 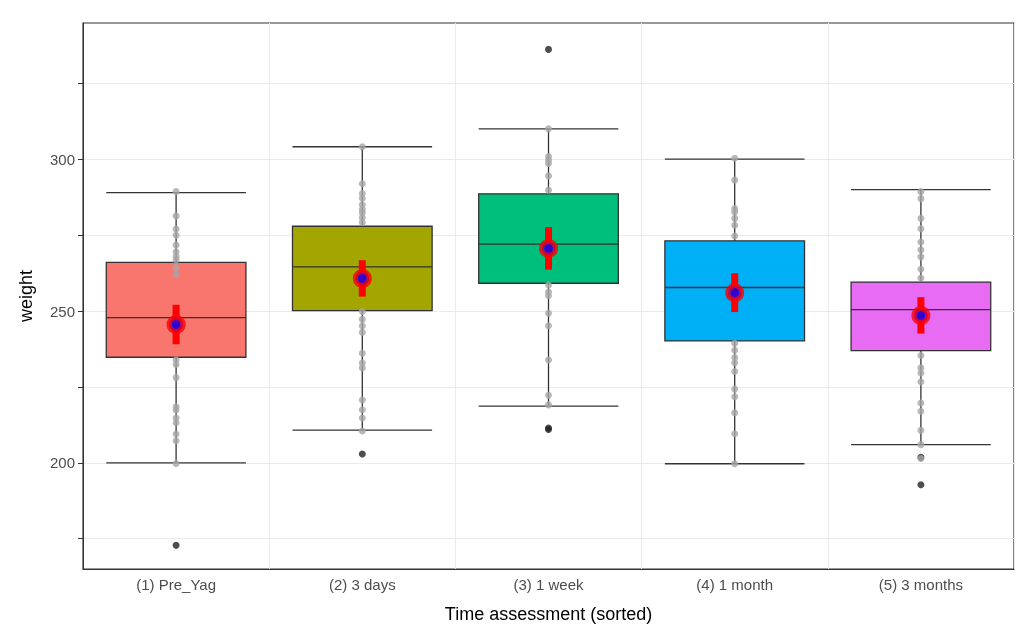 I want to click on y-axis-title: weight, so click(x=26, y=296).